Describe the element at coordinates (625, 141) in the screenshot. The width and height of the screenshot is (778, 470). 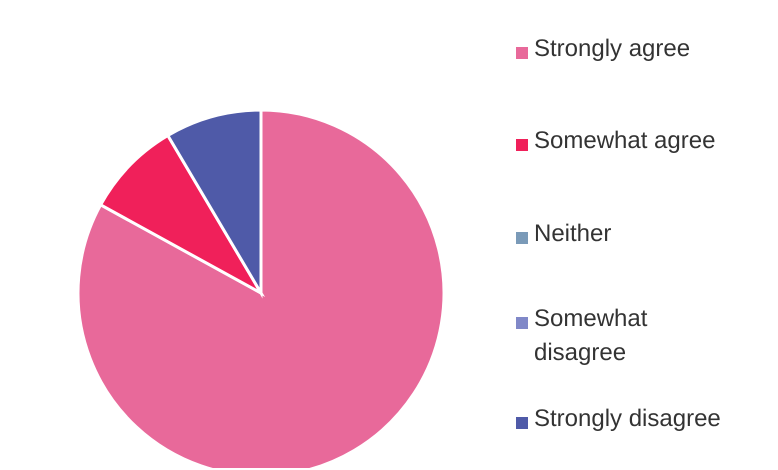
I see `legend-label: Somewhat agree` at that location.